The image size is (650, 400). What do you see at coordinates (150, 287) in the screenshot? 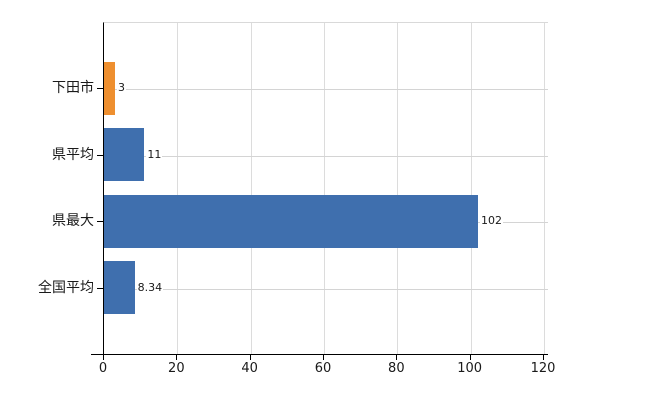
I see `value-label: 8.34` at bounding box center [150, 287].